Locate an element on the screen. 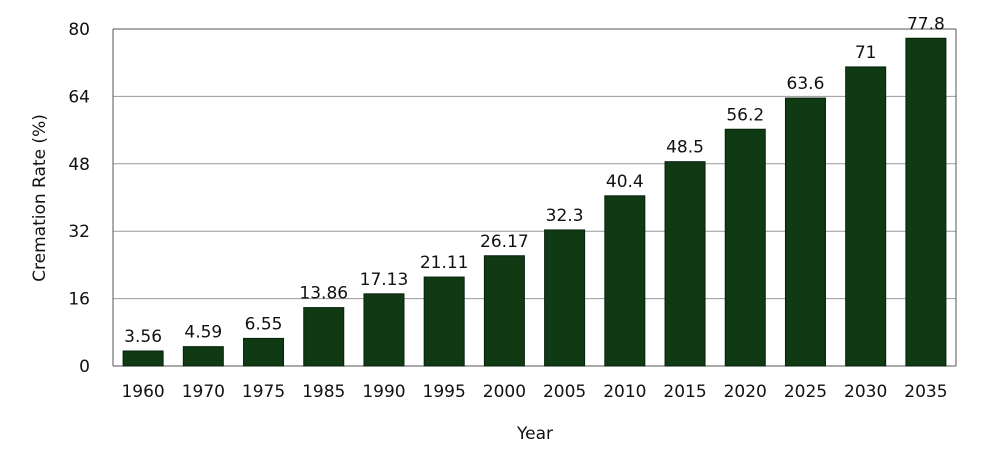  y-tick-label: 32 is located at coordinates (79, 232).